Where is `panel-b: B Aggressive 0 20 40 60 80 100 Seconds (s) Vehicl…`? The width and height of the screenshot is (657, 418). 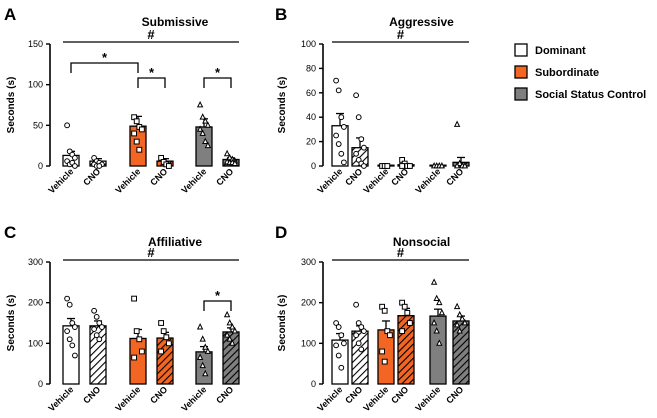
panel-b: B Aggressive 0 20 40 60 80 100 Seconds (s) Vehicl… is located at coordinates (372, 100).